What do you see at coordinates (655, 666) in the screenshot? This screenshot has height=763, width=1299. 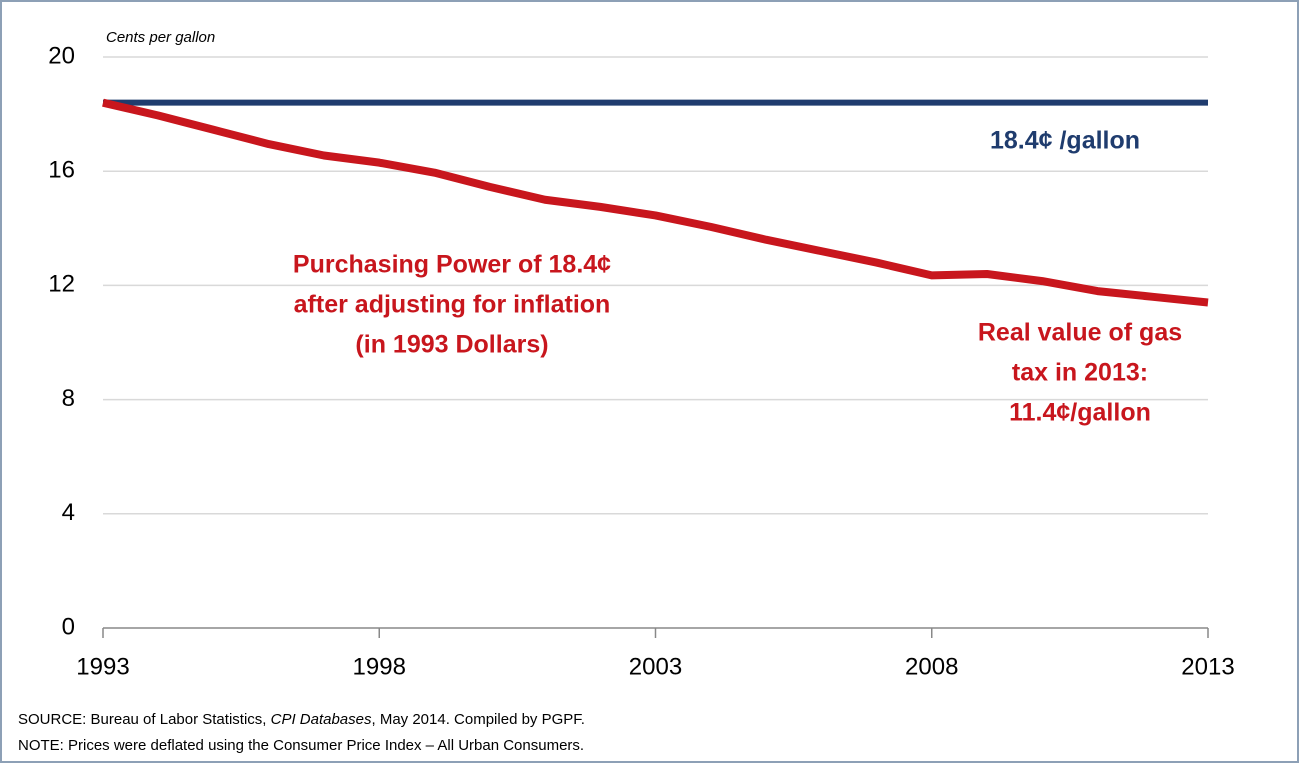 I see `x-tick-label: 2003` at bounding box center [655, 666].